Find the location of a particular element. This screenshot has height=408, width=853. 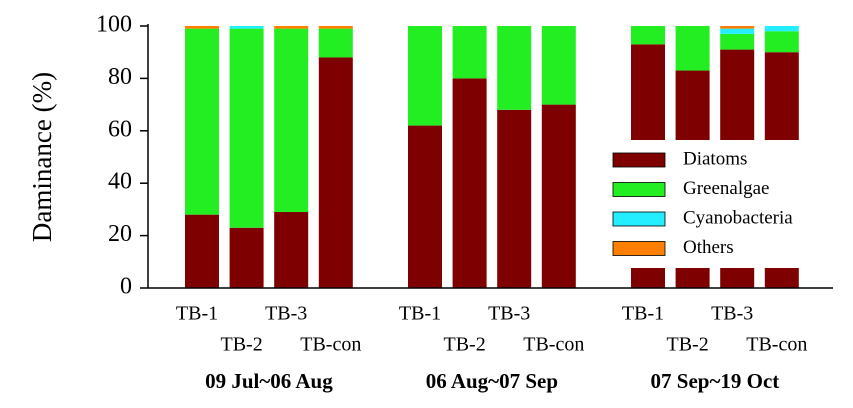

group-label: 07 Sep~19 Oct is located at coordinates (715, 381).